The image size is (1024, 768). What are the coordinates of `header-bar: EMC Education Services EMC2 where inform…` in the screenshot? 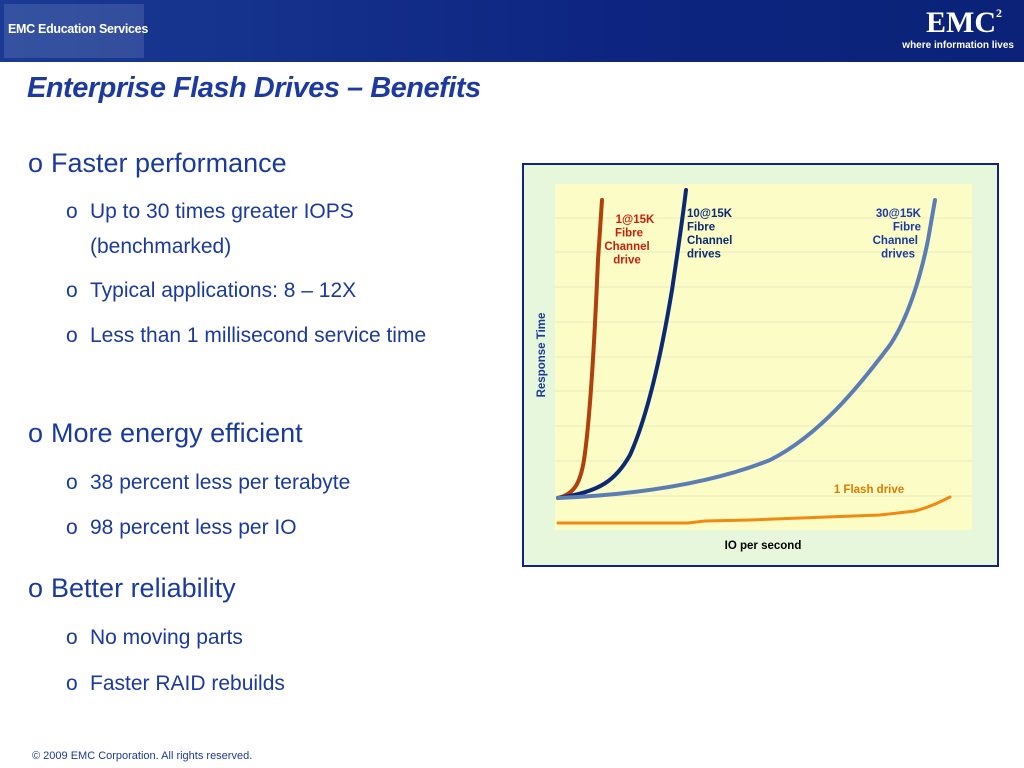 It's located at (512, 31).